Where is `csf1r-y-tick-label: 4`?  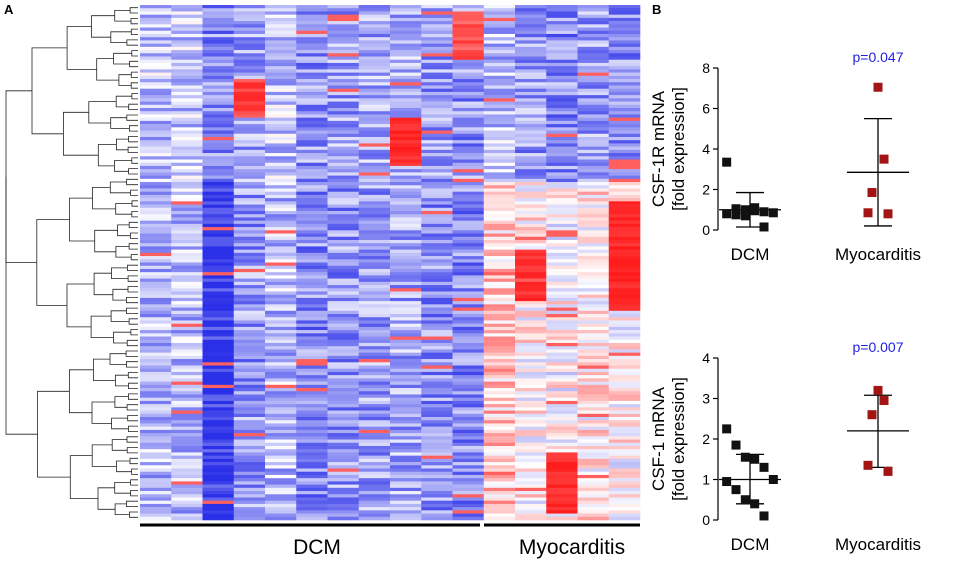 csf1r-y-tick-label: 4 is located at coordinates (706, 149).